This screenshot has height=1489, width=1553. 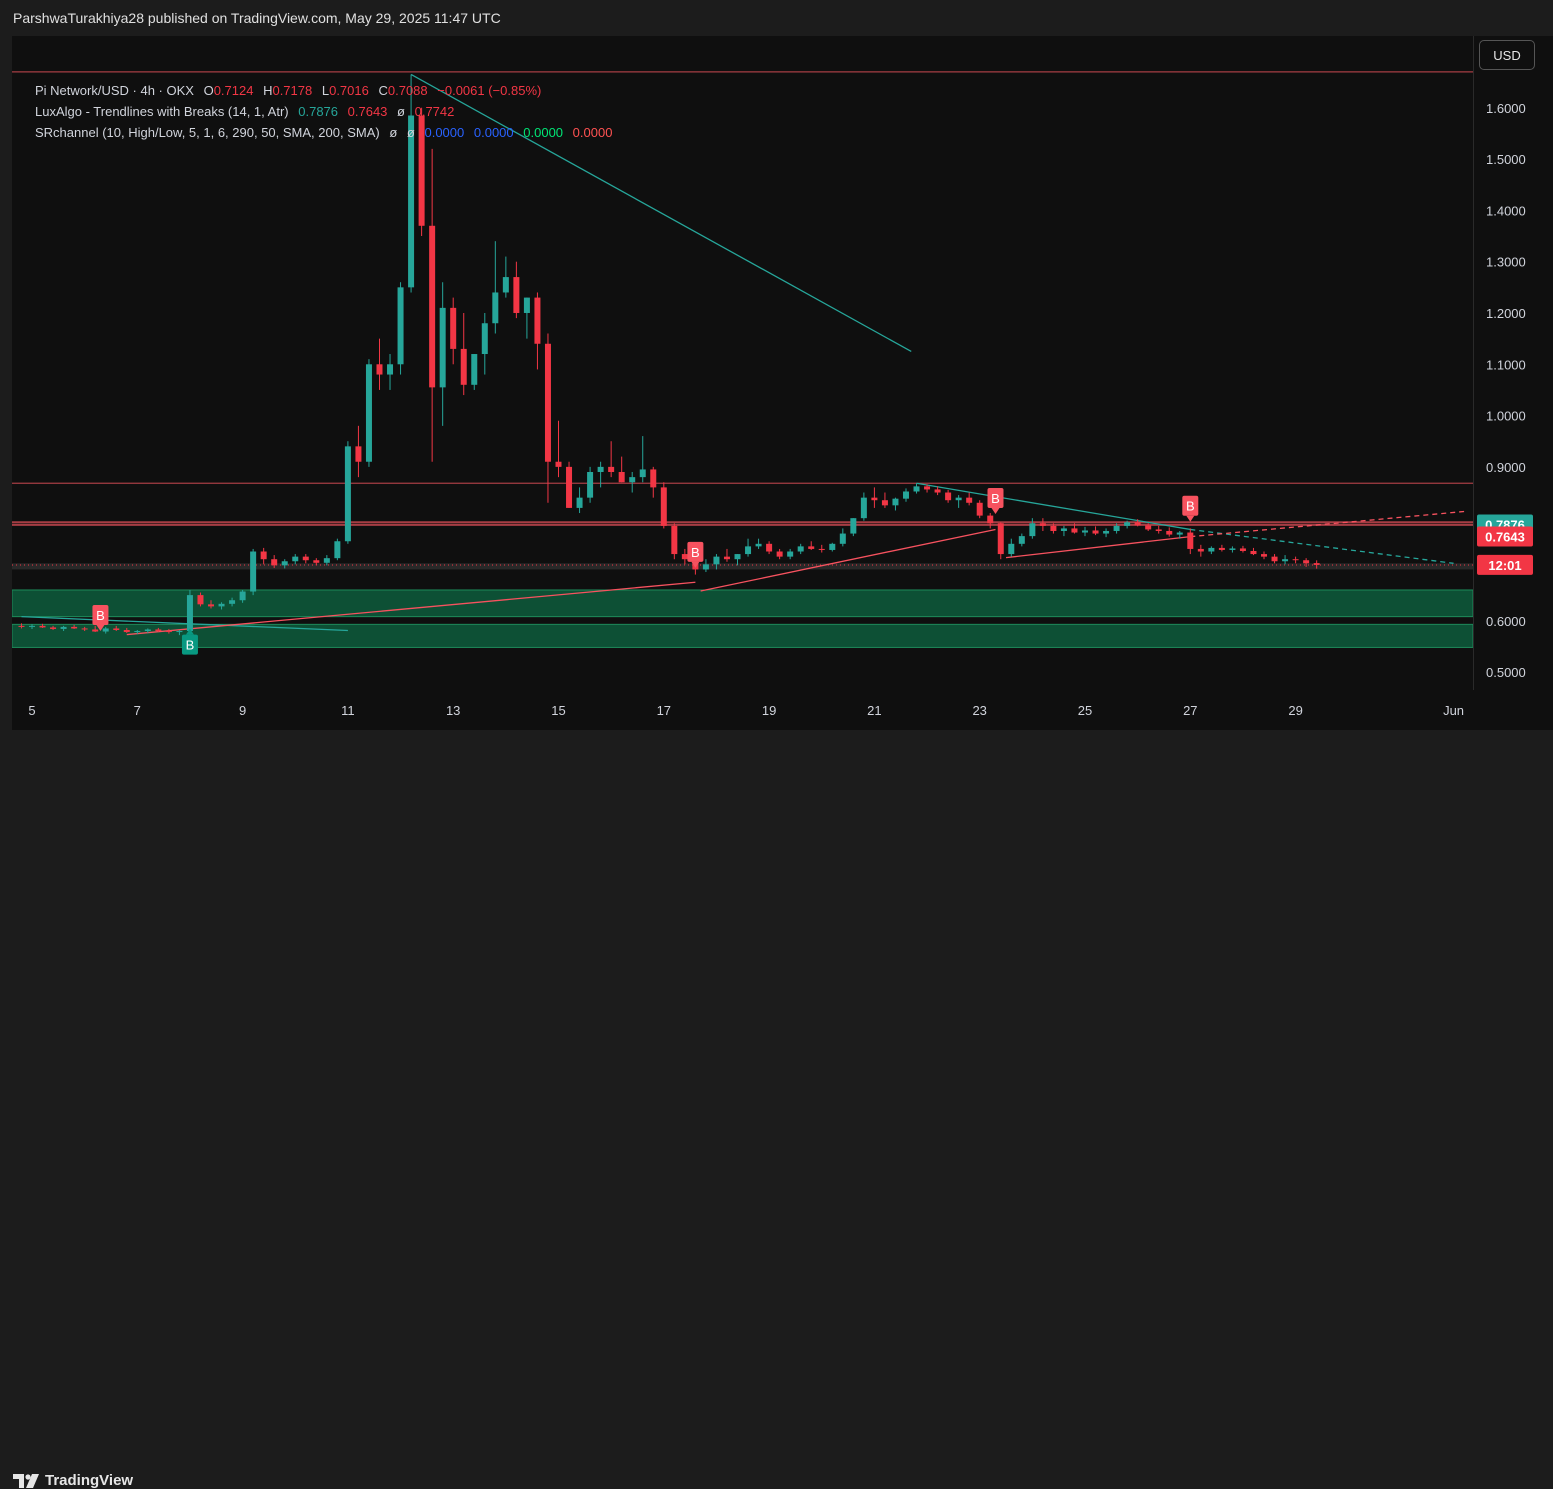 What do you see at coordinates (1507, 55) in the screenshot?
I see `currency-button: USD` at bounding box center [1507, 55].